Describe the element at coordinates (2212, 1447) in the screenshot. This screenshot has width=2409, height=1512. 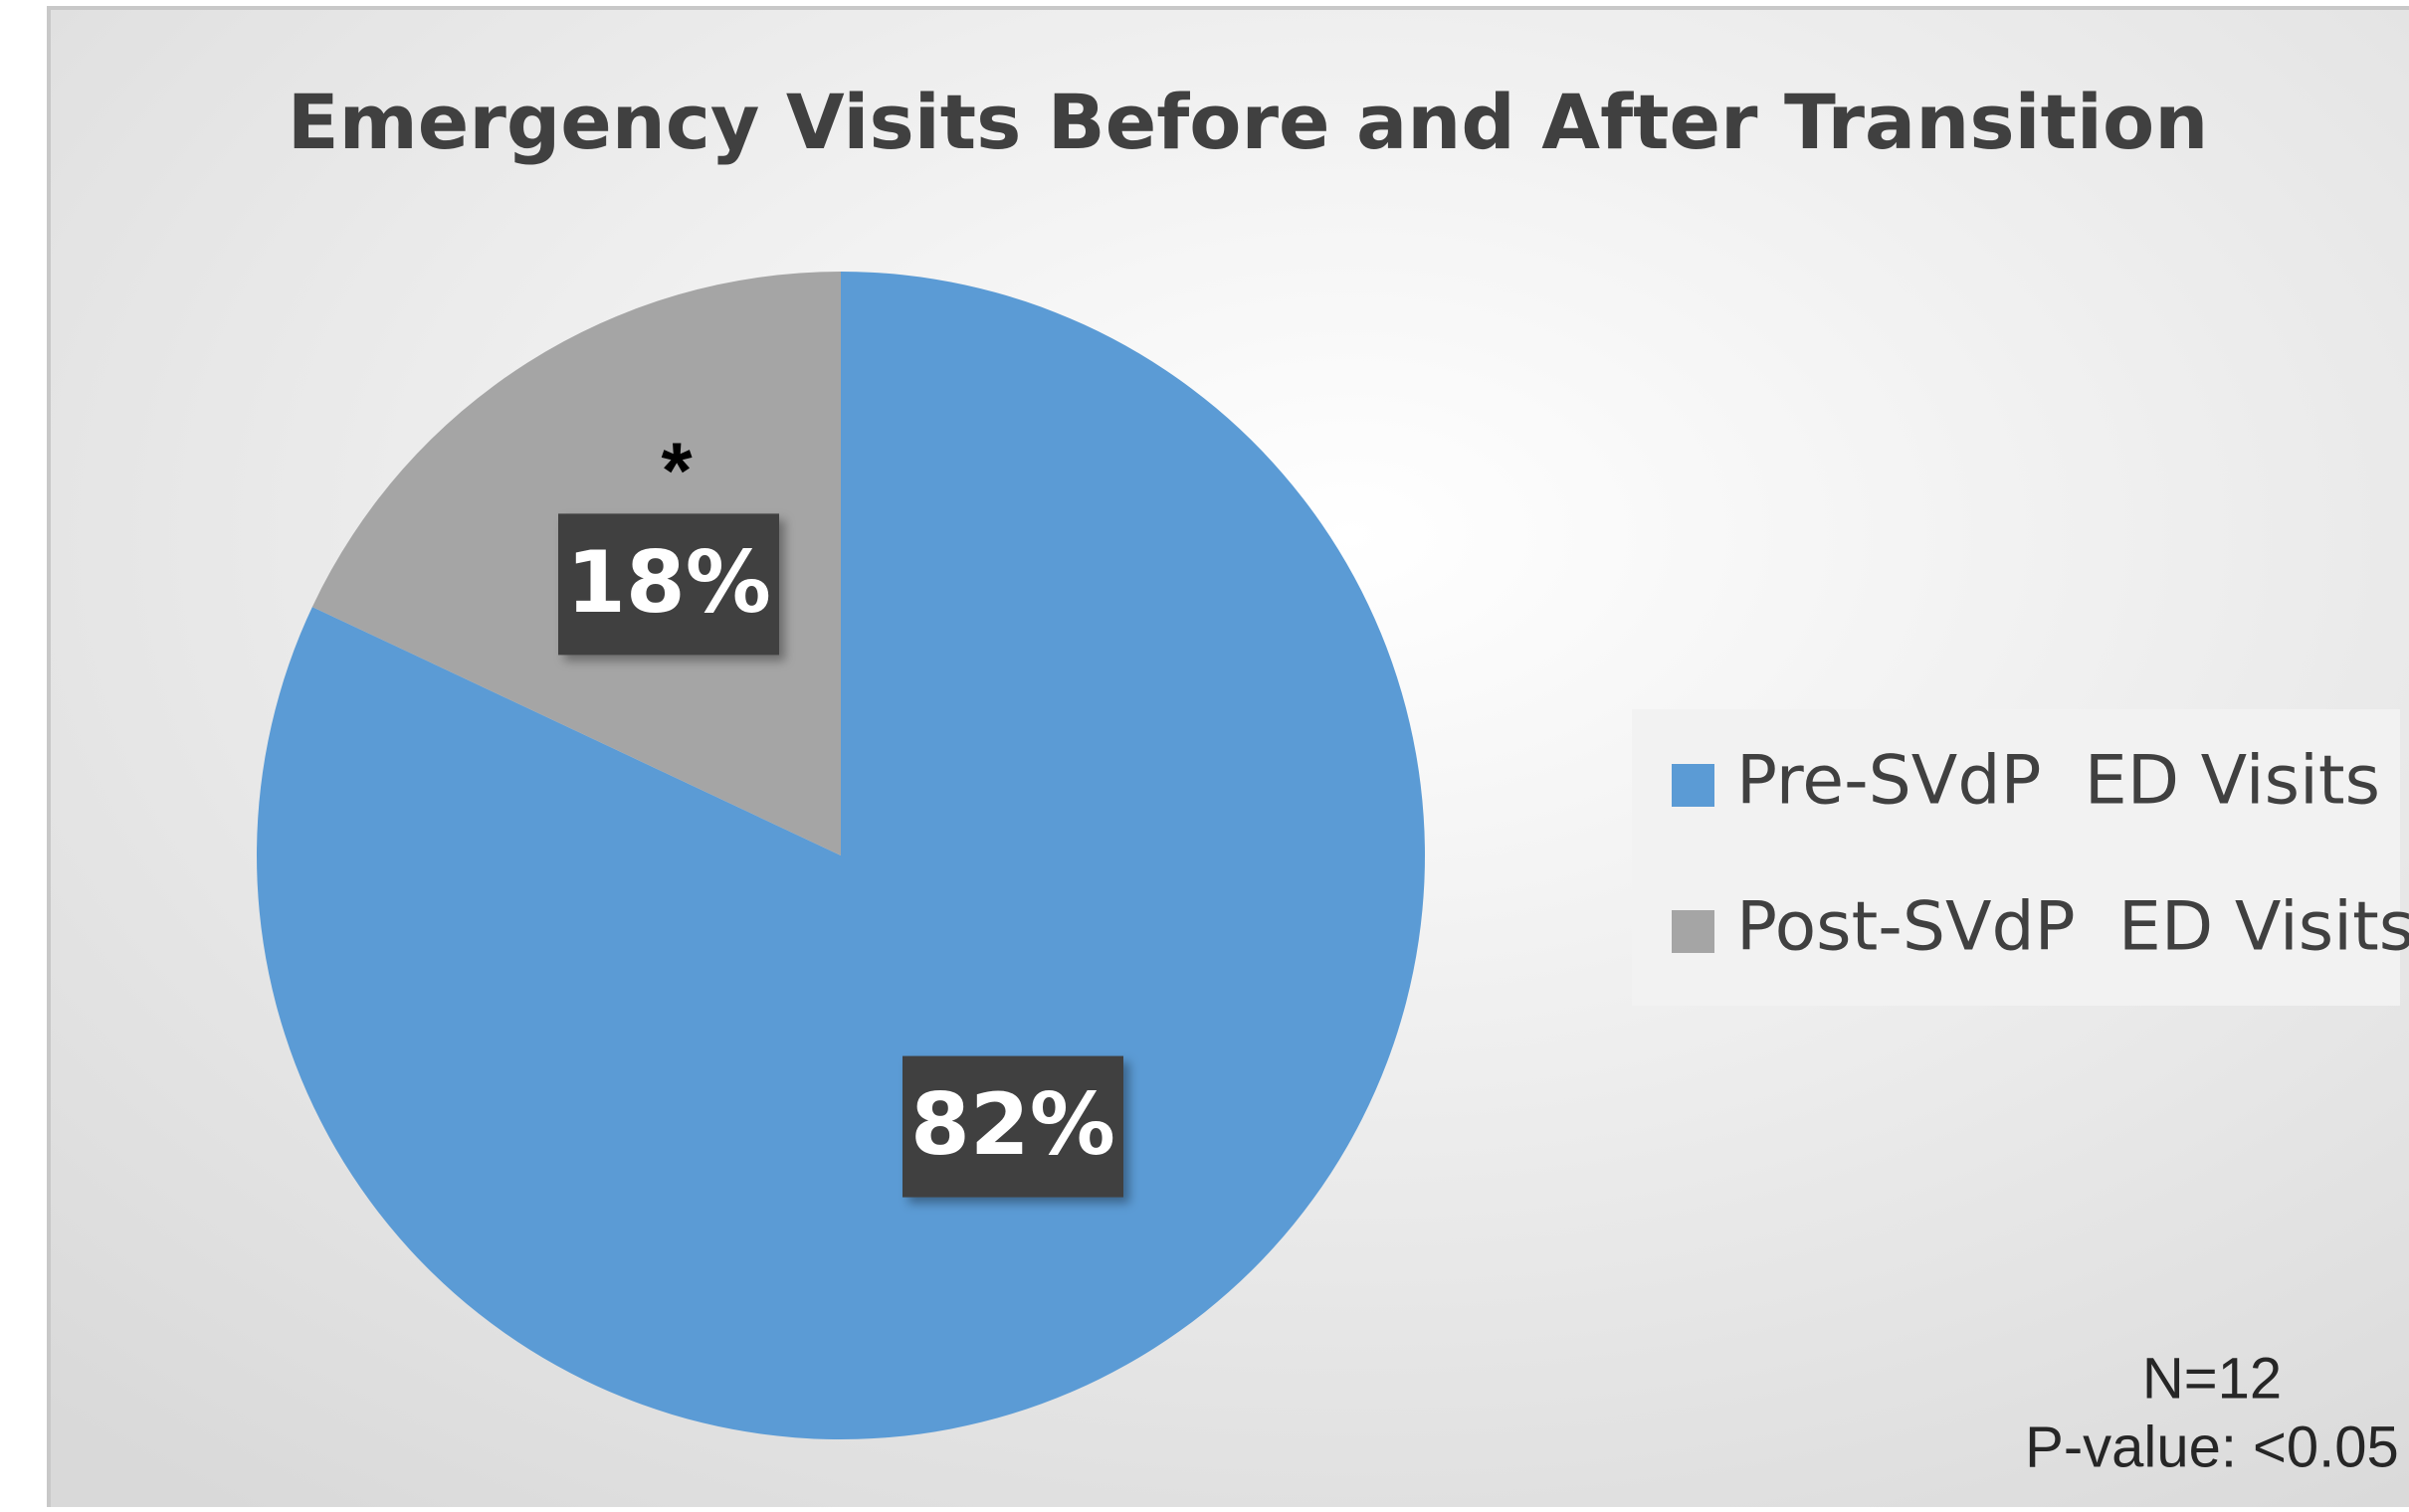
I see `annotation: P-value: <0.05` at that location.